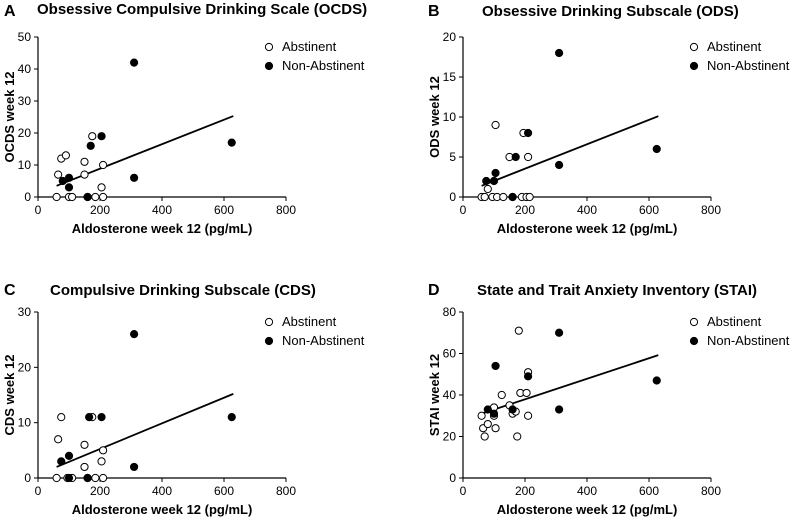  I want to click on y-axis-label: CDS week 12, so click(9, 395).